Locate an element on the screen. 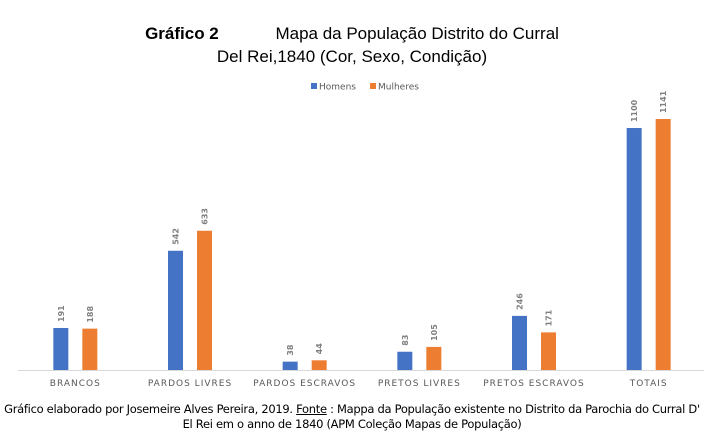 The image size is (704, 433). data-label: 246 is located at coordinates (520, 301).